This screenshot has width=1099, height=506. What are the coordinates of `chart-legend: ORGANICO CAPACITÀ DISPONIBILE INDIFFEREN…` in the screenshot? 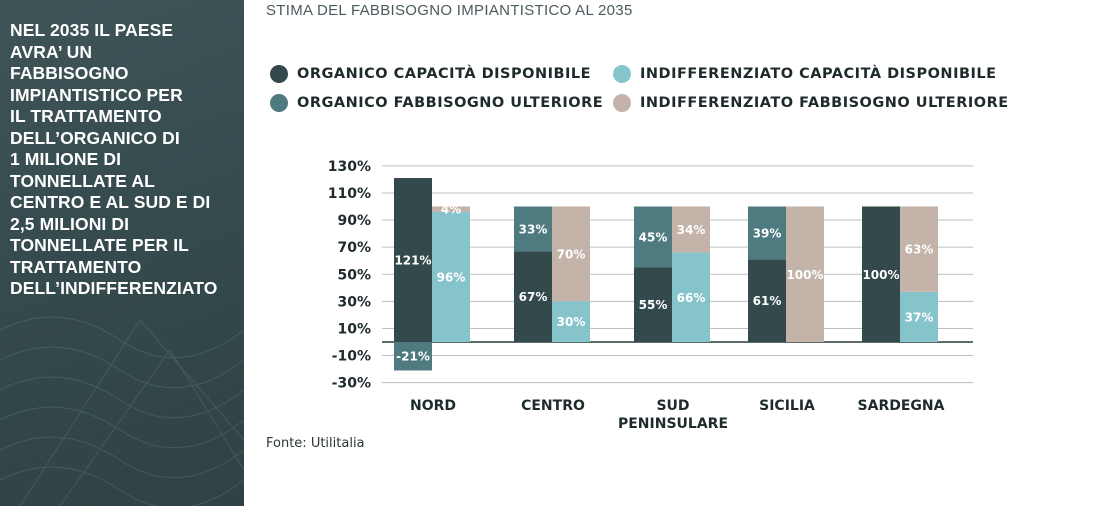 It's located at (656, 92).